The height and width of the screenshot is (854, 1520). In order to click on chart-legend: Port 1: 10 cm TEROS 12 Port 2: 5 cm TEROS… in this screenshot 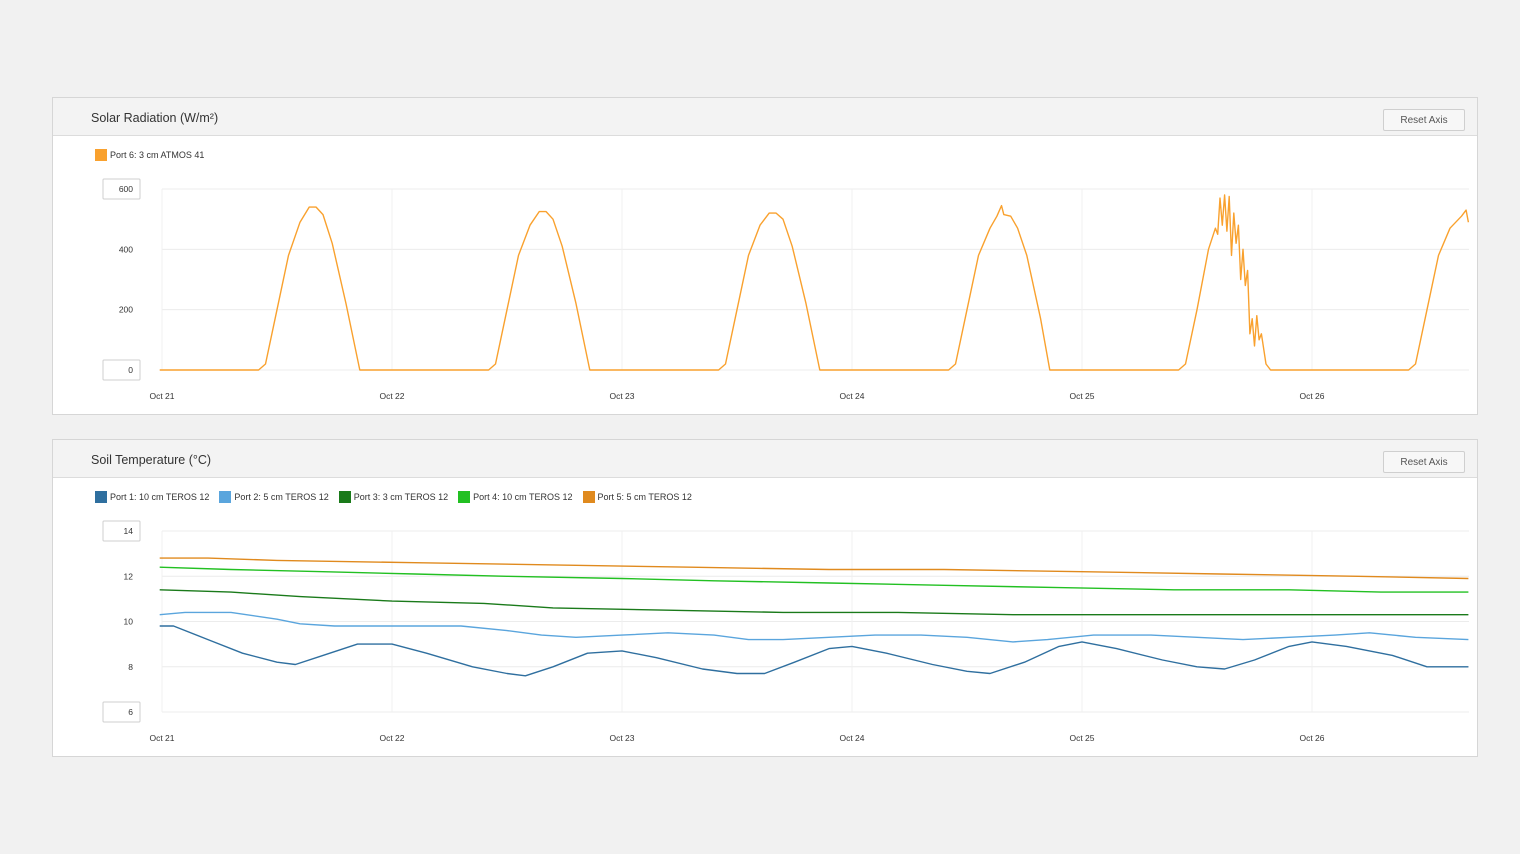, I will do `click(393, 497)`.